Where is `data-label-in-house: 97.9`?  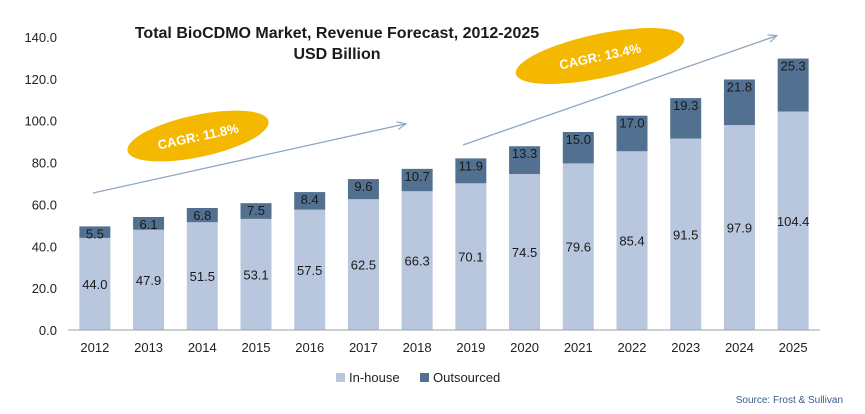
data-label-in-house: 97.9 is located at coordinates (739, 228).